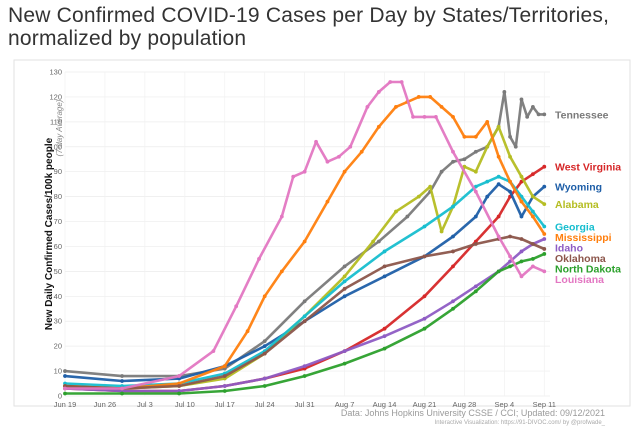 This screenshot has width=640, height=427. Describe the element at coordinates (579, 280) in the screenshot. I see `series-label-louisiana: Louisiana` at that location.